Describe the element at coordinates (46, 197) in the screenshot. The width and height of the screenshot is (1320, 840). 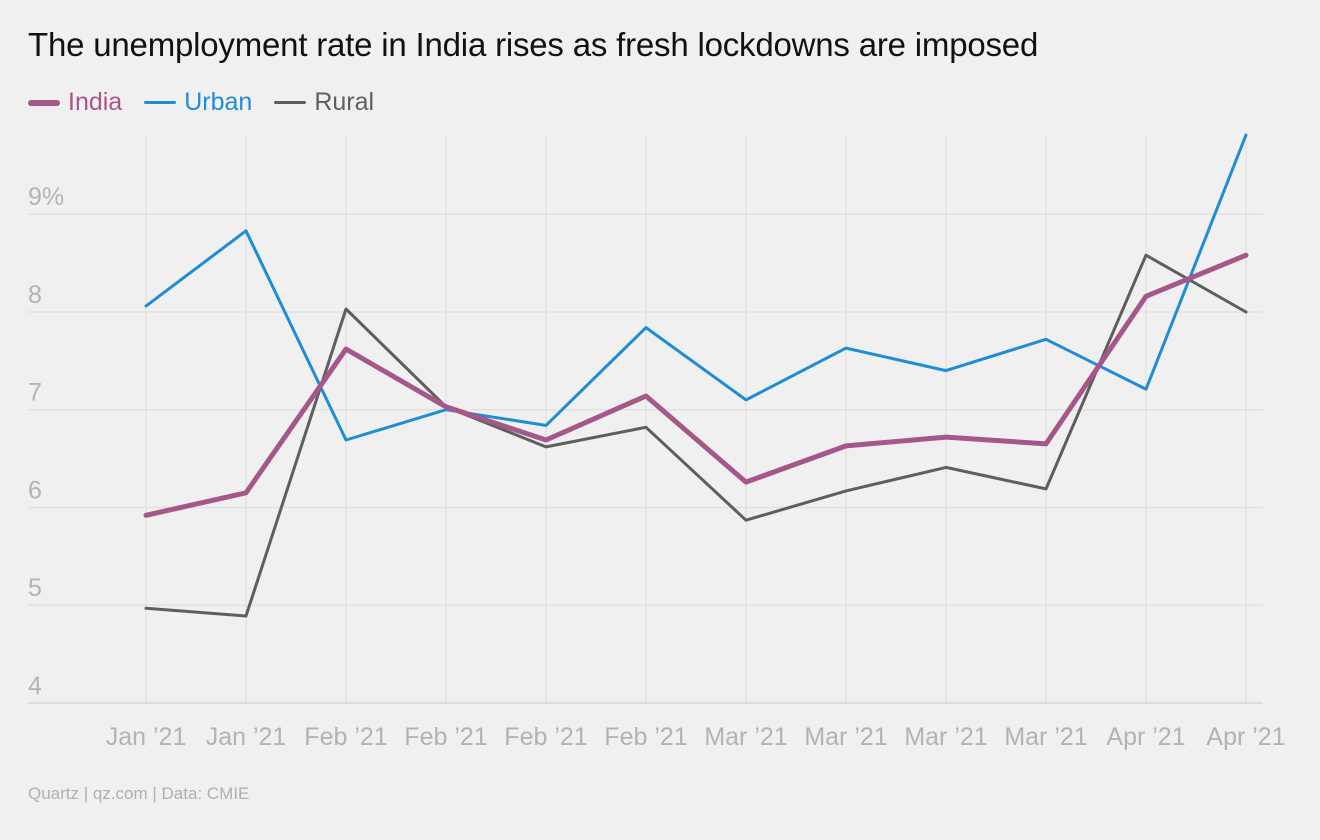
I see `y-tick-label: 9%` at that location.